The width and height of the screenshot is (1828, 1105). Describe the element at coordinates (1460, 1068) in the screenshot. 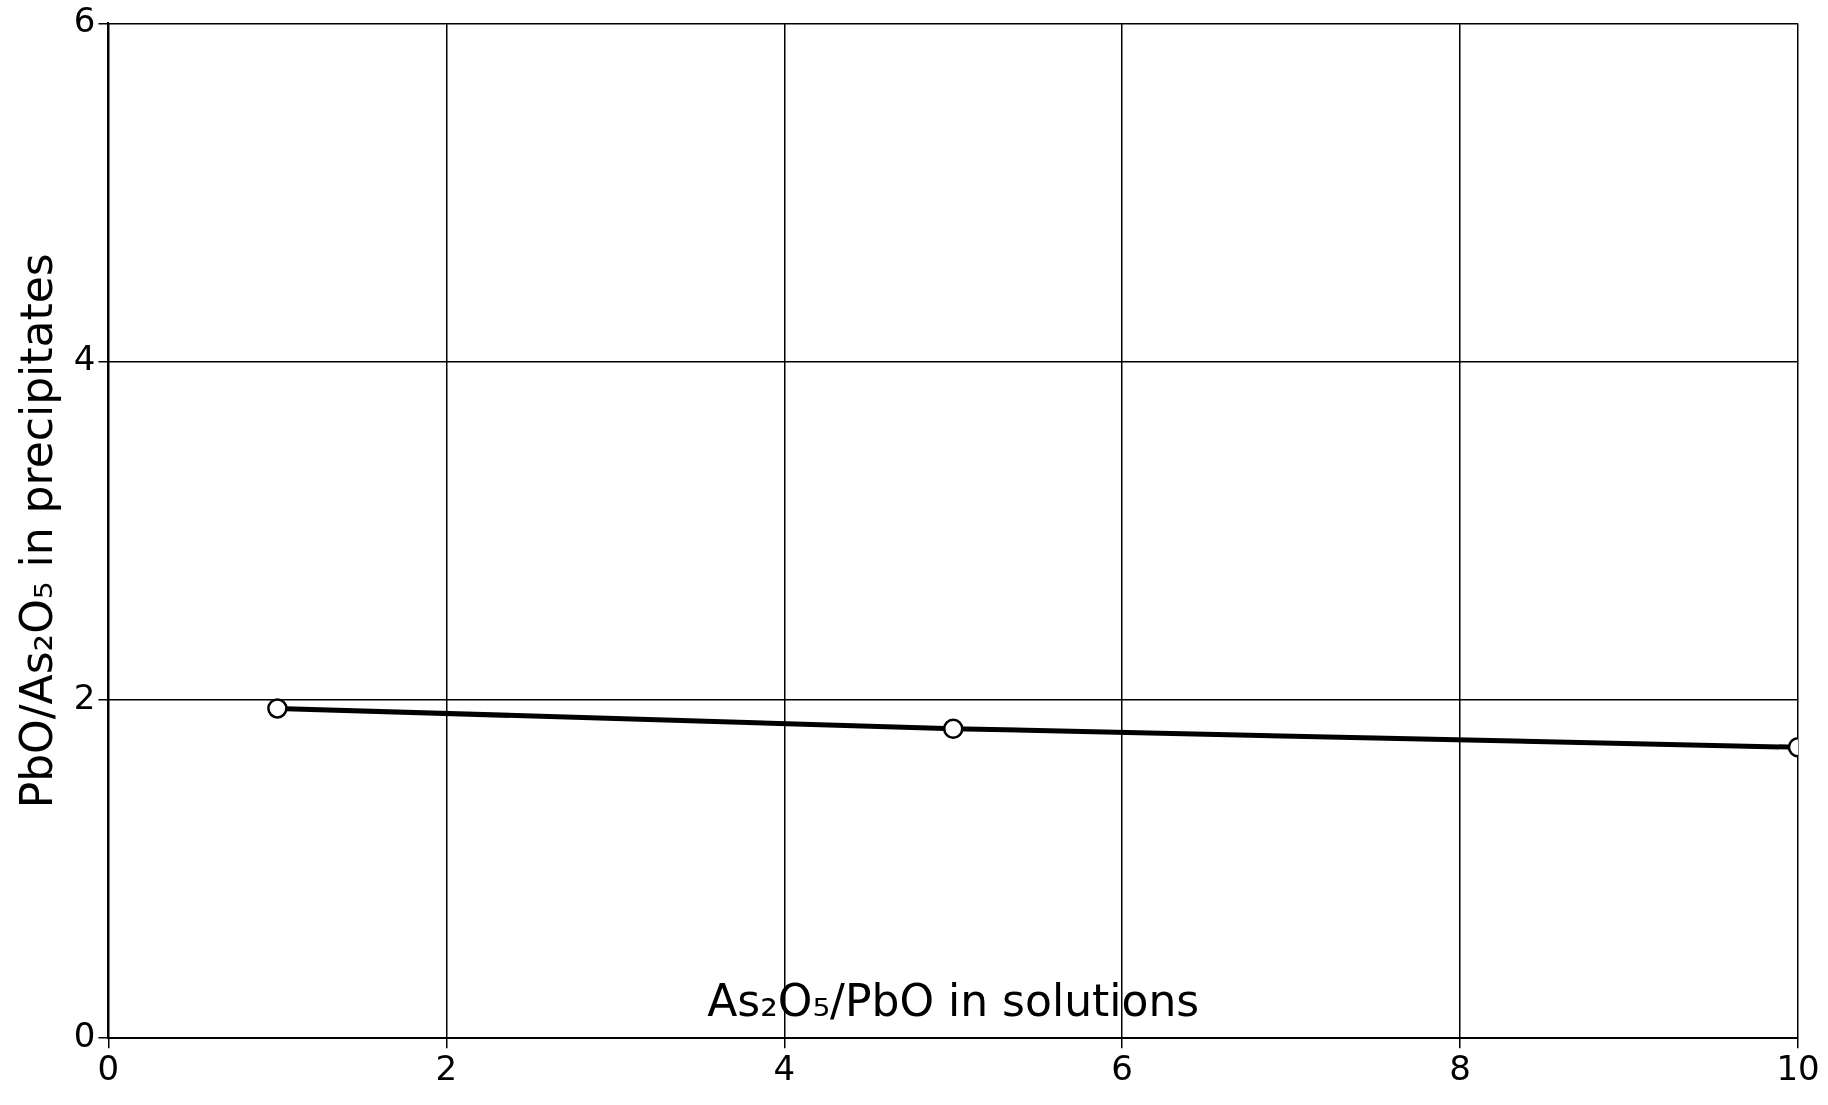

I see `x-tick-label: 8` at that location.